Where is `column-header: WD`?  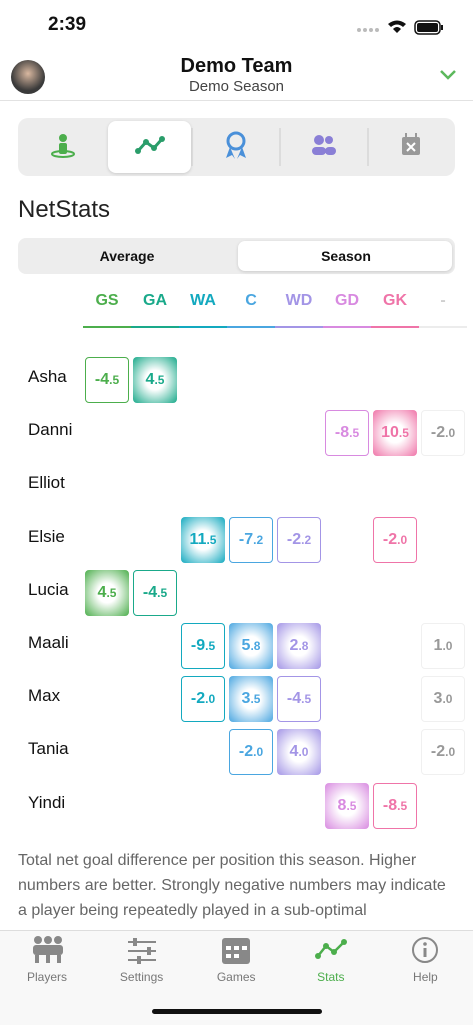 column-header: WD is located at coordinates (299, 300).